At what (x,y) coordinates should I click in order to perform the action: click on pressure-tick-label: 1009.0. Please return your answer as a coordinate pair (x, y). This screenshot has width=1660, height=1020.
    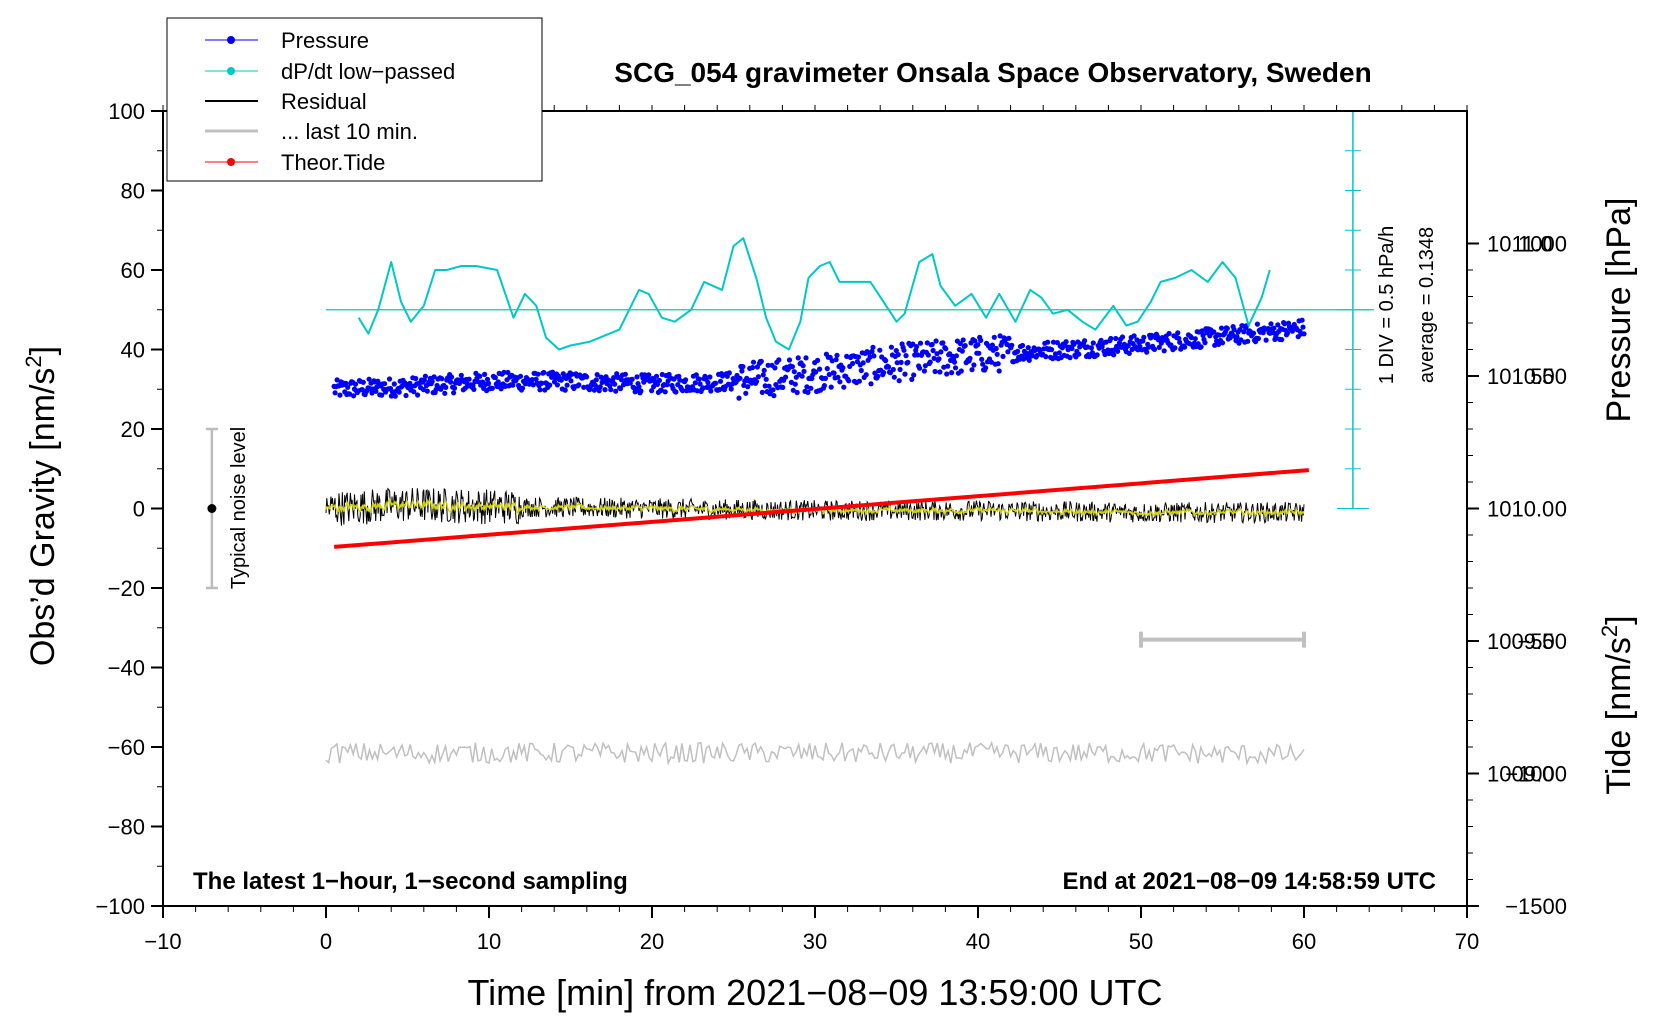
    Looking at the image, I should click on (1520, 774).